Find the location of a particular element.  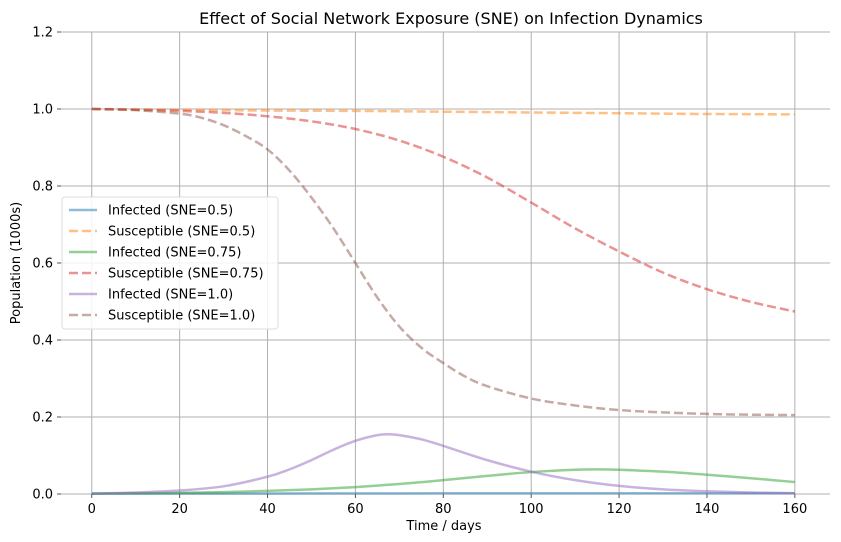

legend-label: Susceptible (SNE=0.75) is located at coordinates (186, 274).